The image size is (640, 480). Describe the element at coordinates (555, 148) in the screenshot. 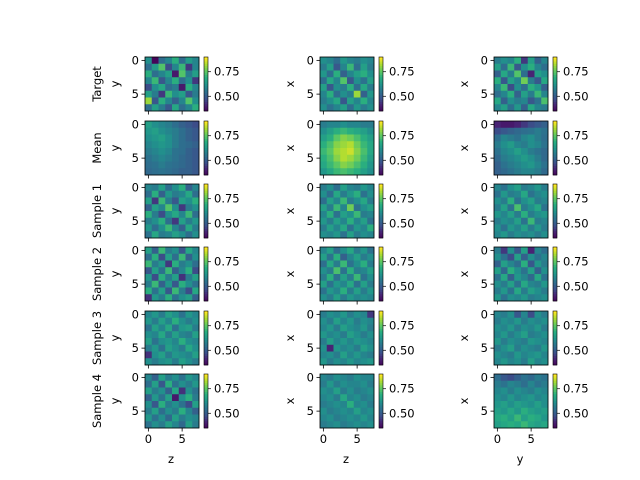

I see `colorbar-frame` at that location.